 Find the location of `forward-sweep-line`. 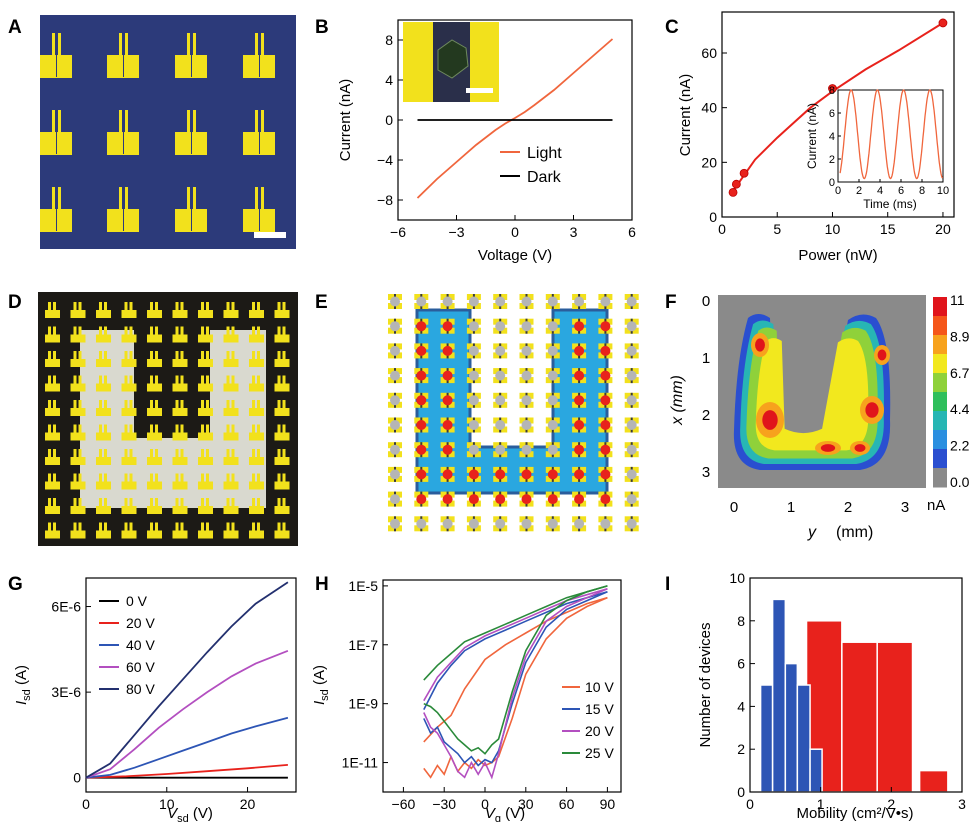

forward-sweep-line is located at coordinates (515, 684).